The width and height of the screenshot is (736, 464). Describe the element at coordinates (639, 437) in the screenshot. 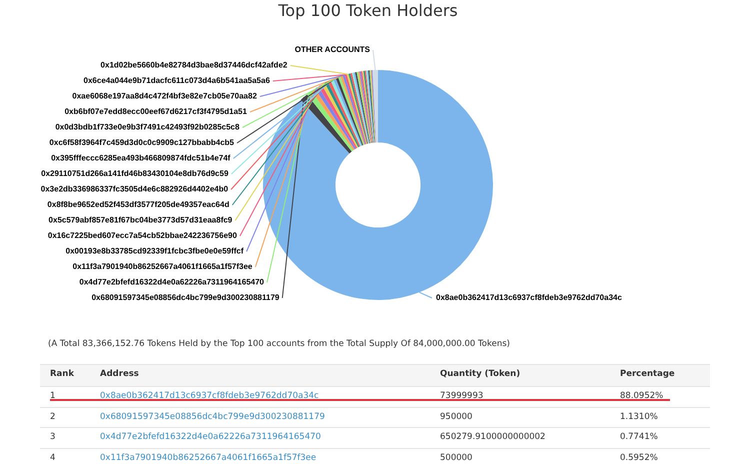

I see `text: 0.7741%` at that location.